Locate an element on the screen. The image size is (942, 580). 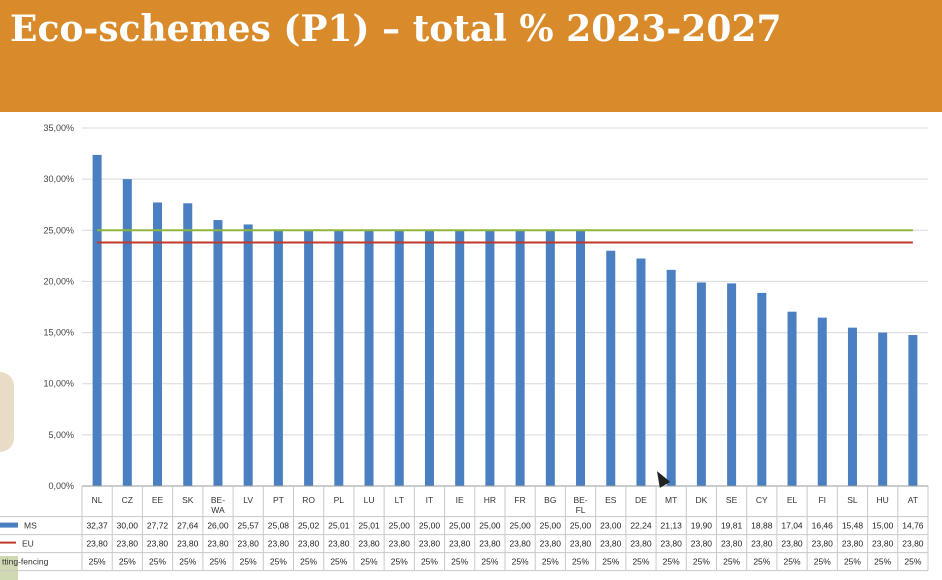
y-tick-label: 35,00% is located at coordinates (58, 128).